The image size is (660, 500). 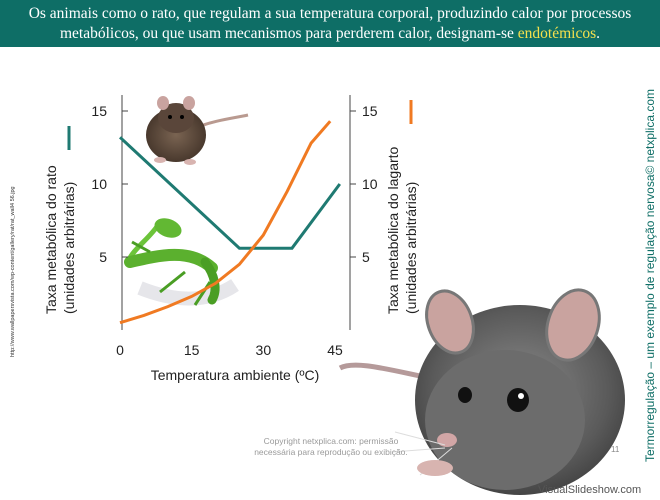 What do you see at coordinates (120, 350) in the screenshot?
I see `x-tick-label: 0` at bounding box center [120, 350].